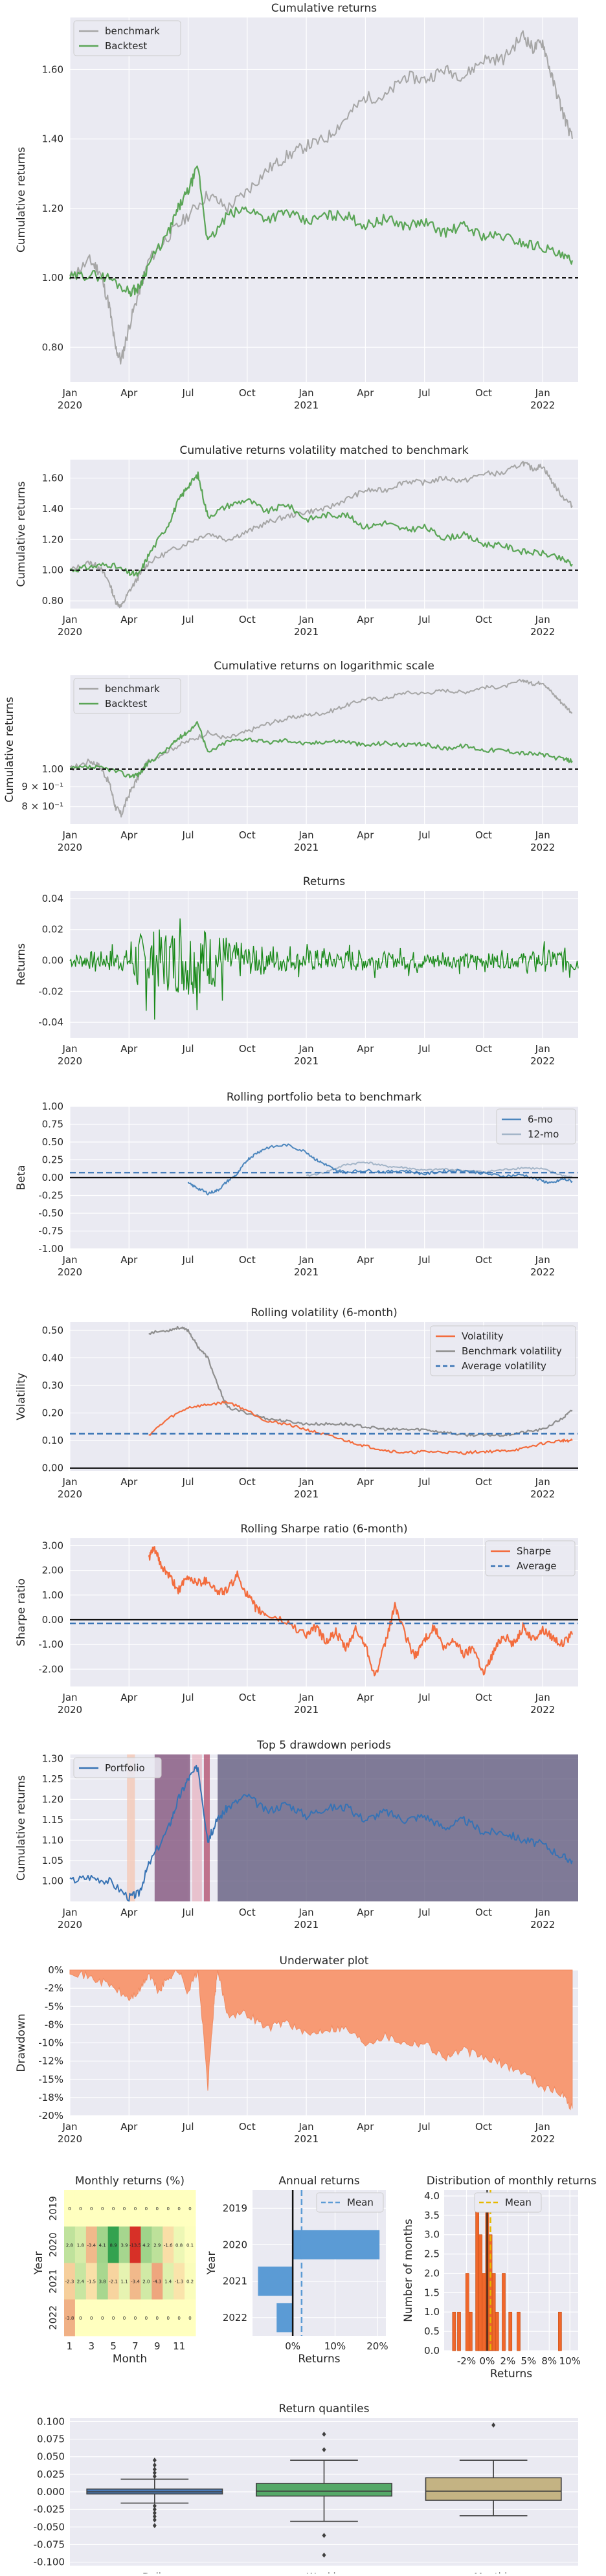  I want to click on y-tick-label: 2020, so click(53, 2244).